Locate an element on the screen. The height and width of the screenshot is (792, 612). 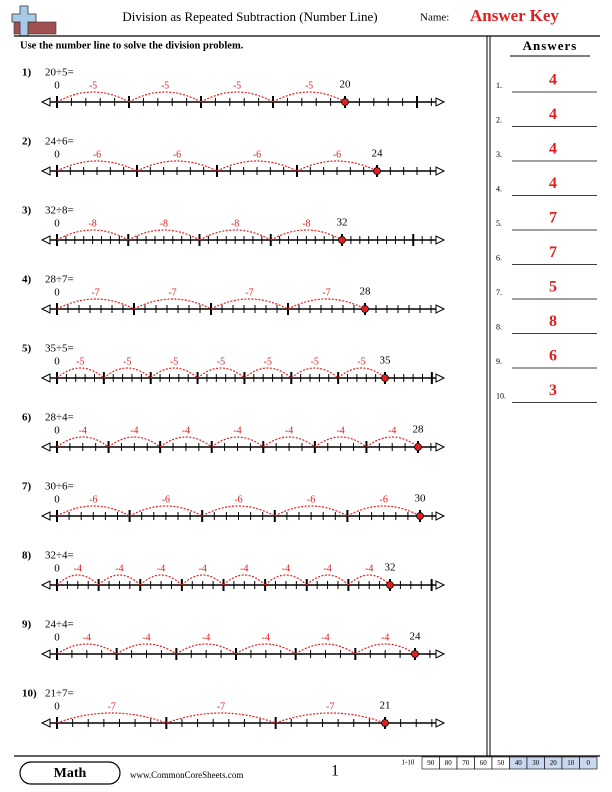
problem-question: 32÷4= is located at coordinates (59, 556).